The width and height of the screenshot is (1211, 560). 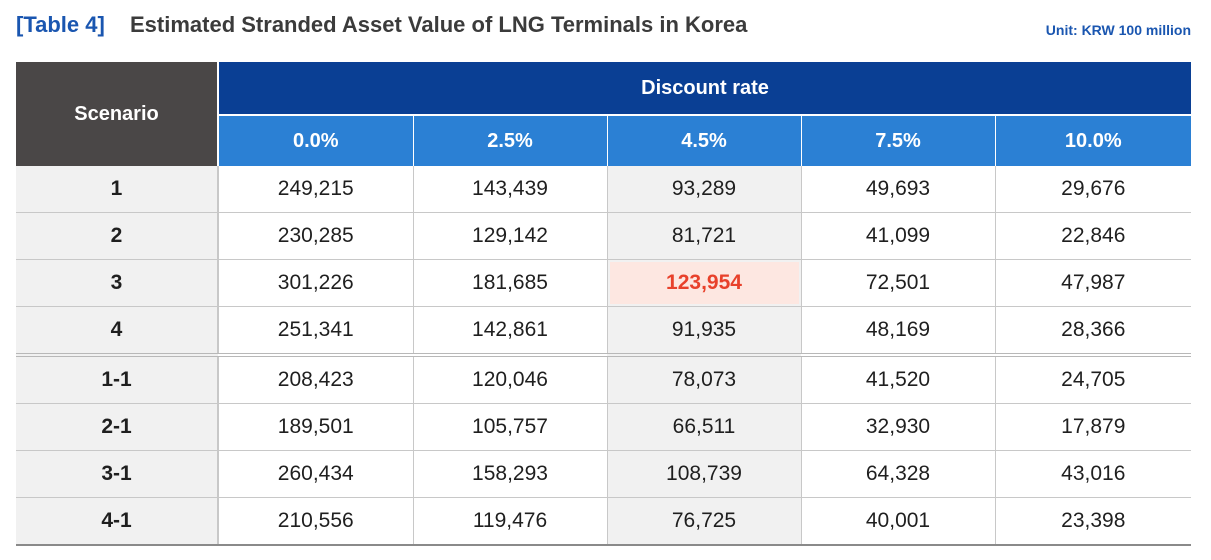 What do you see at coordinates (898, 283) in the screenshot?
I see `value-cell: 72,501` at bounding box center [898, 283].